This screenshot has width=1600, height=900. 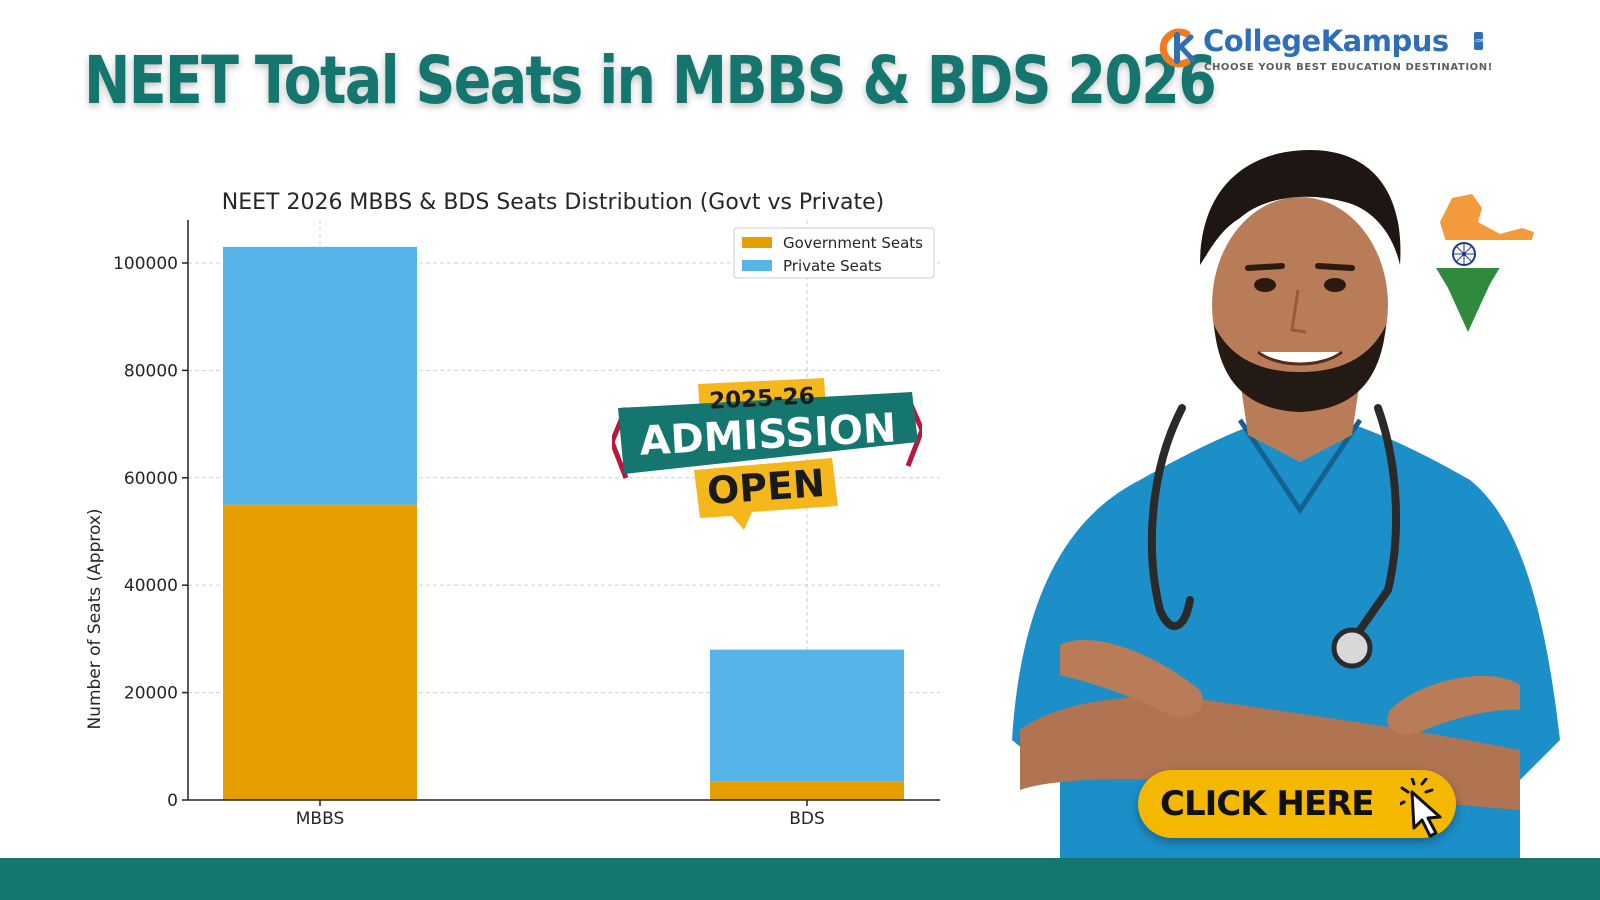 What do you see at coordinates (1348, 67) in the screenshot?
I see `logo-tagline: CHOOSE YOUR BEST EDUCATION DESTINATION!` at bounding box center [1348, 67].